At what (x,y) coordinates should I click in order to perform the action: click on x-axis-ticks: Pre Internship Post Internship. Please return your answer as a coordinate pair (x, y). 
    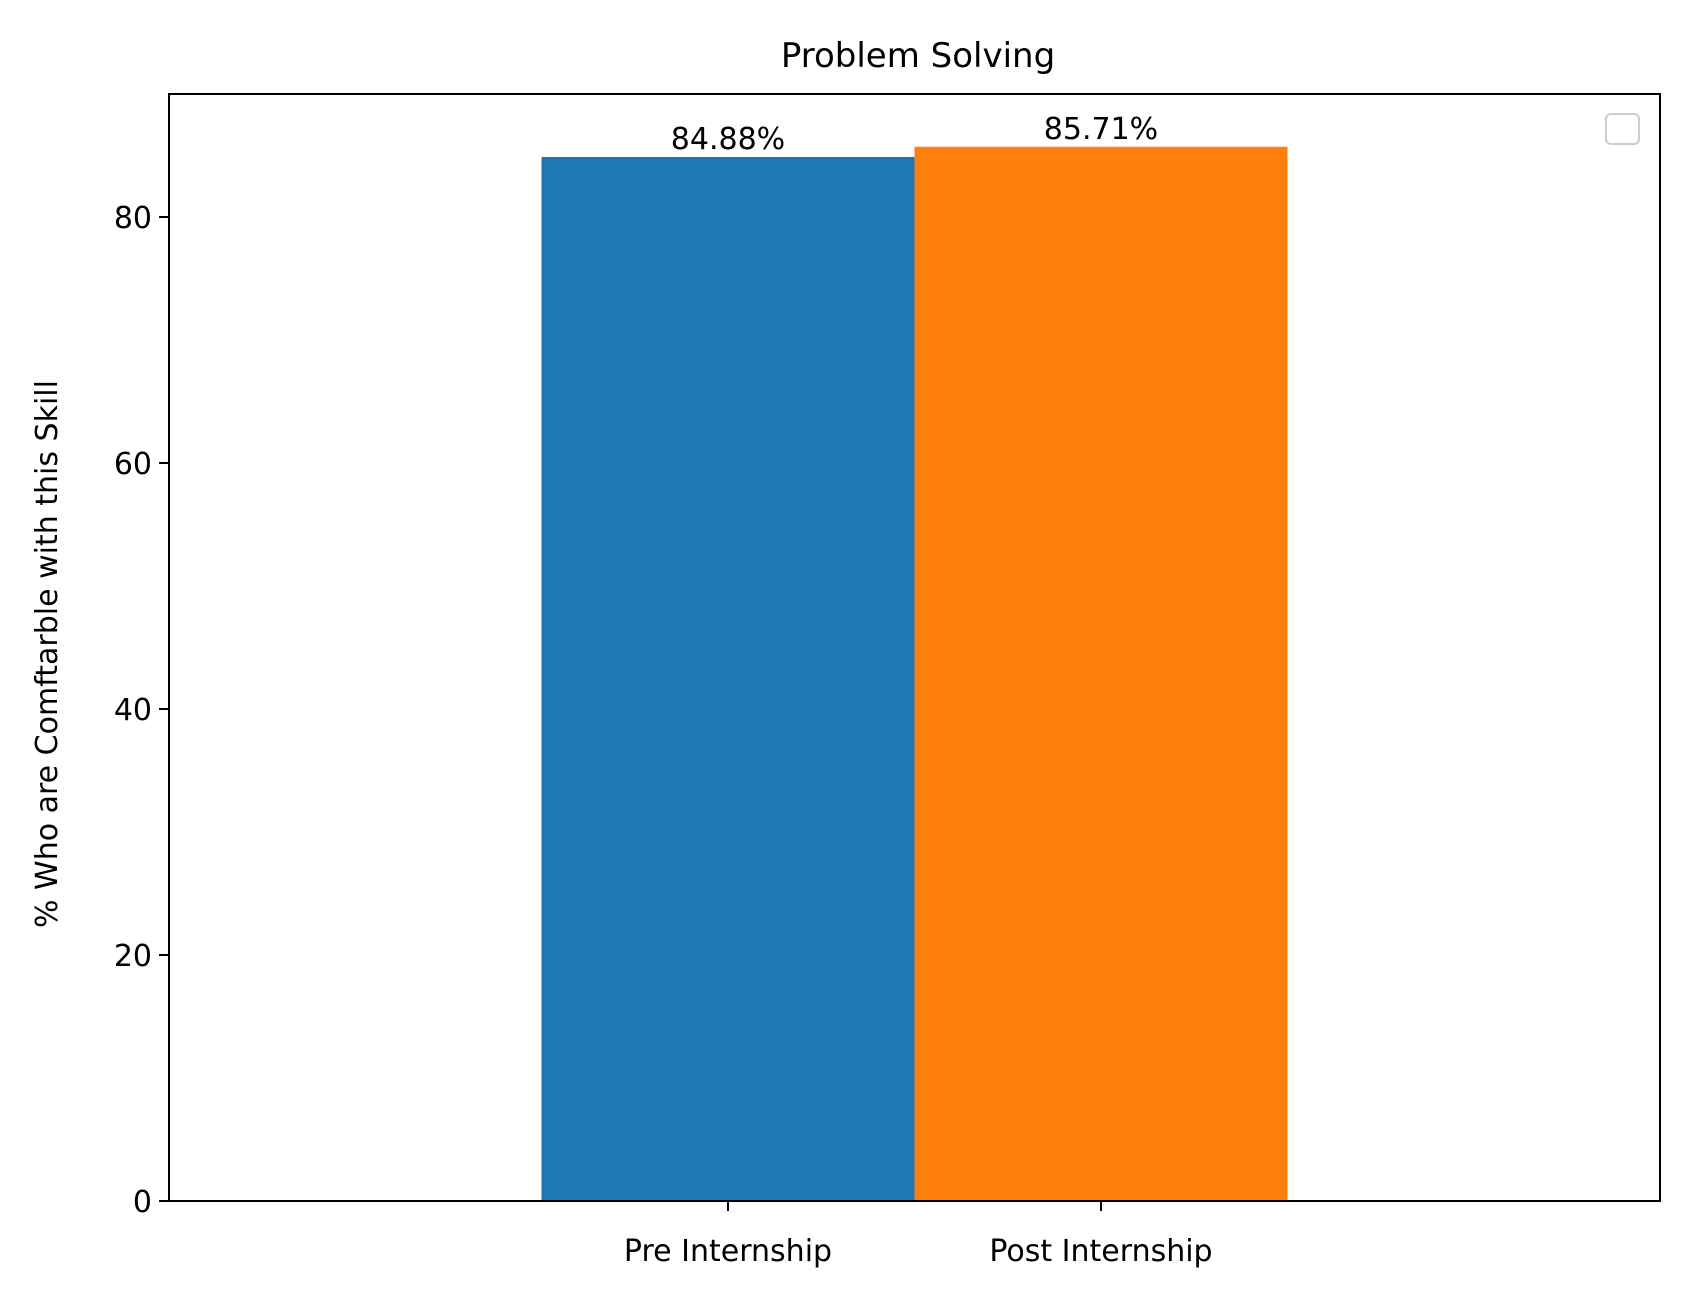
    Looking at the image, I should click on (918, 1235).